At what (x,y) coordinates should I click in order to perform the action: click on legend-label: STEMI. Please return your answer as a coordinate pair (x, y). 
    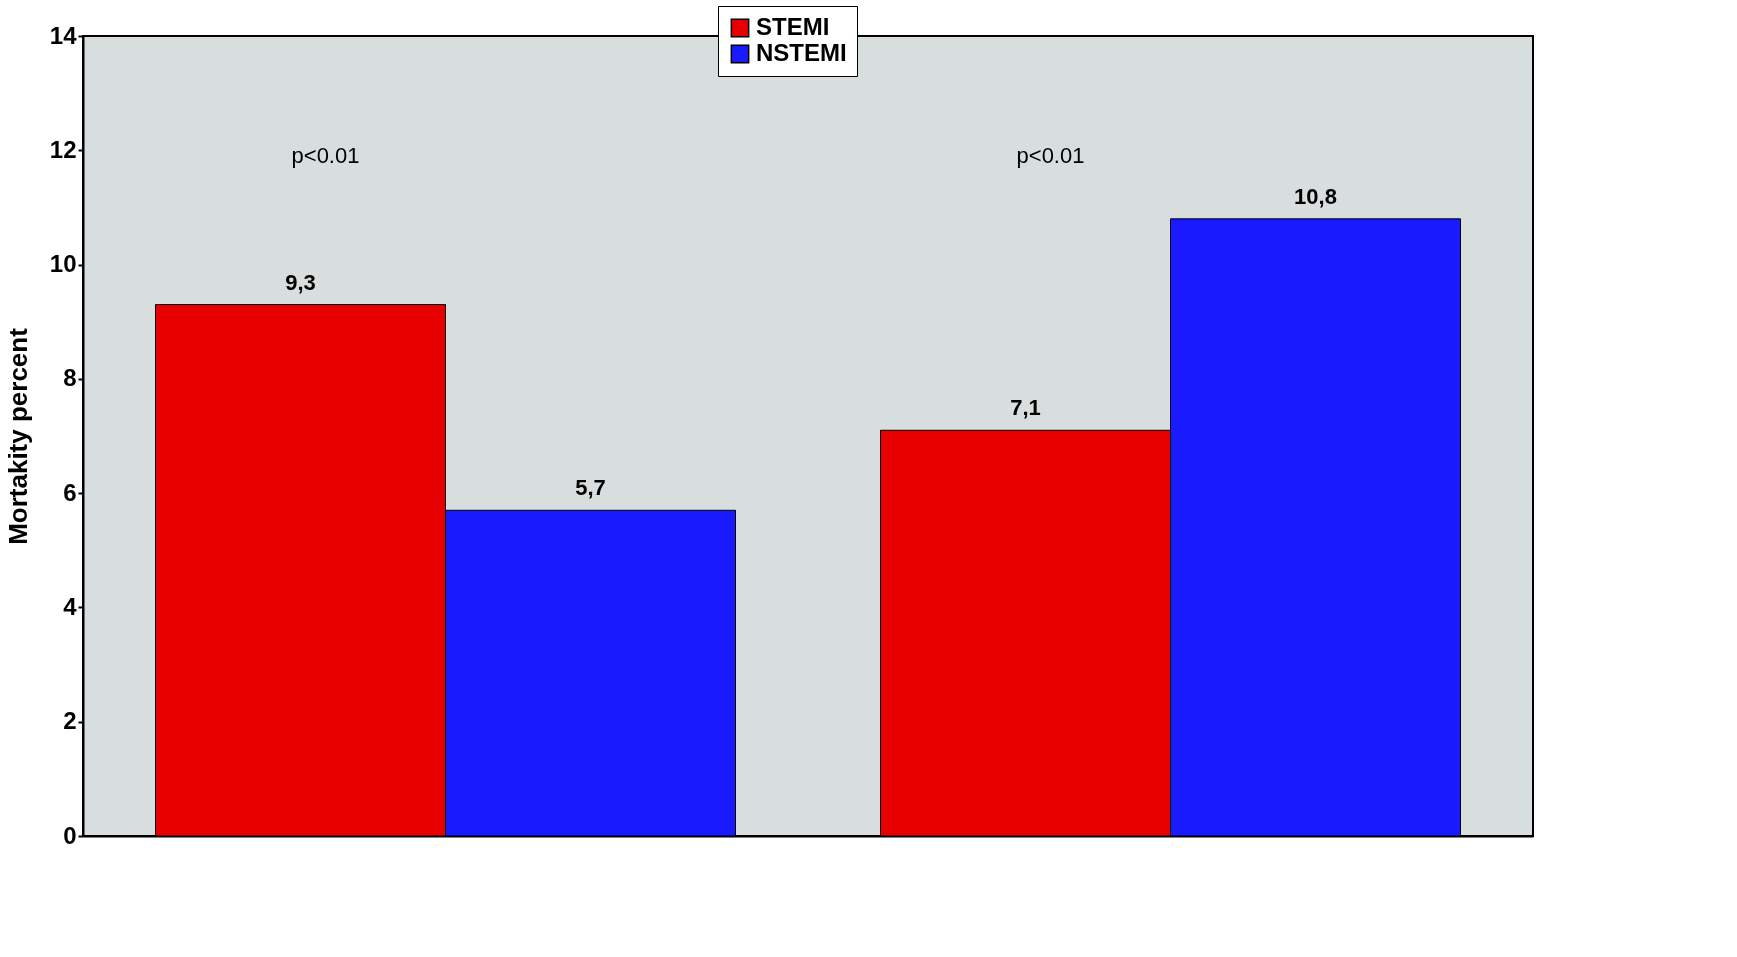
    Looking at the image, I should click on (793, 26).